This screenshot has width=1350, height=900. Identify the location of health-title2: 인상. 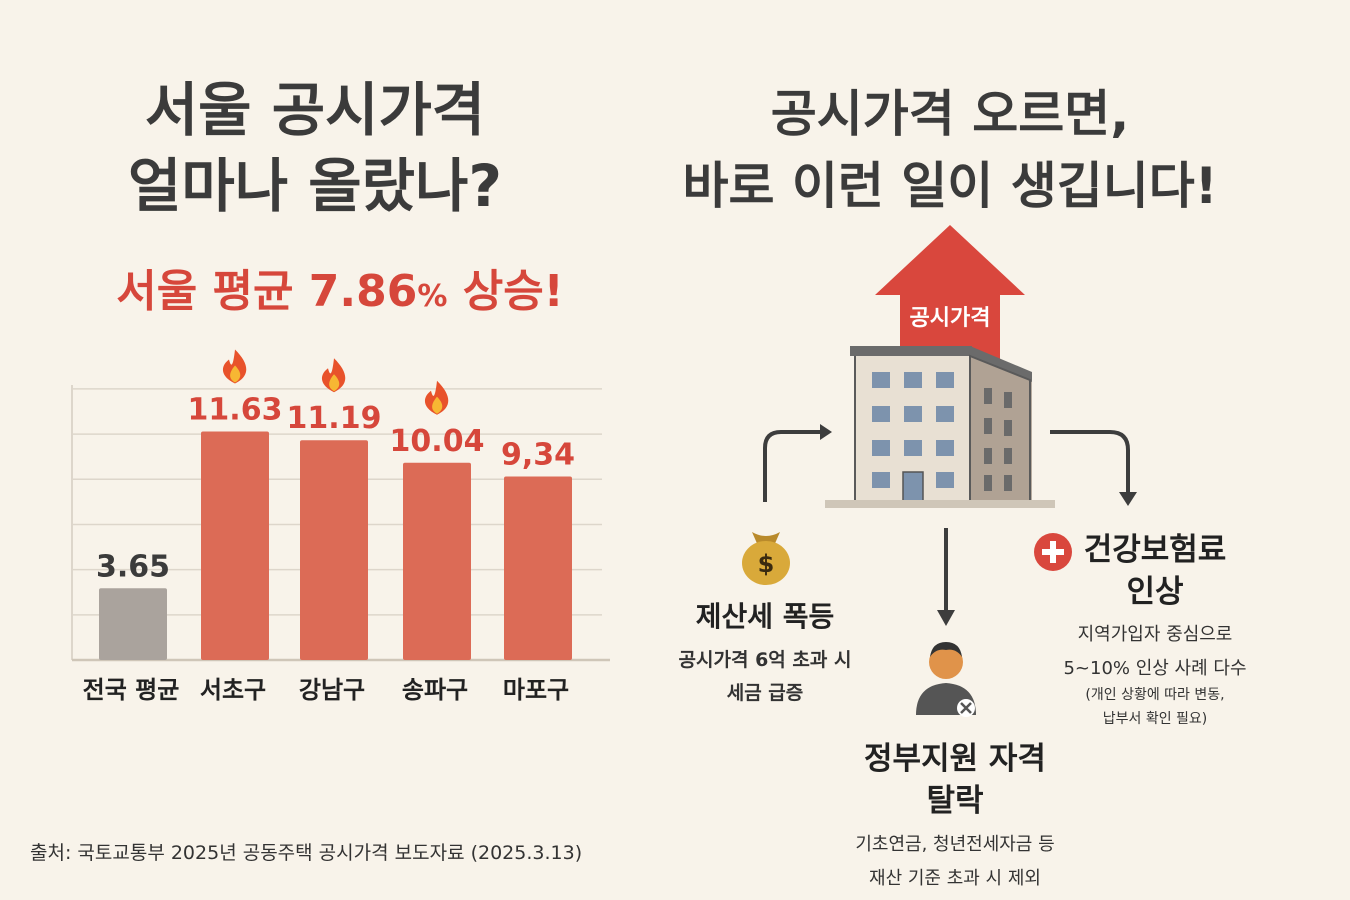
(1155, 592).